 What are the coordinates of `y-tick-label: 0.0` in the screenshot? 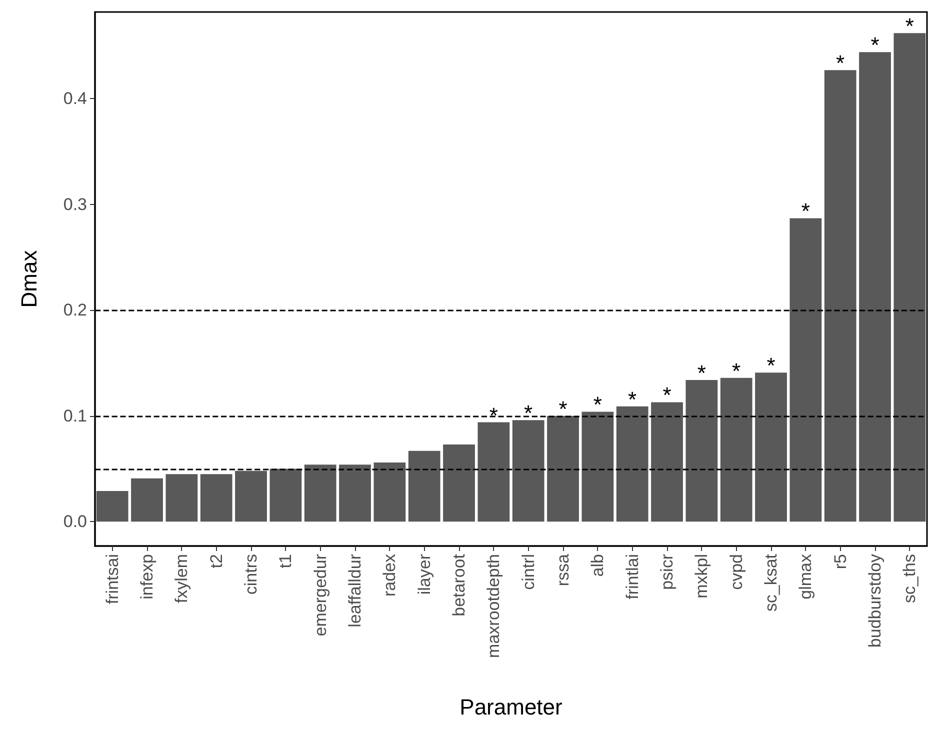 It's located at (75, 522).